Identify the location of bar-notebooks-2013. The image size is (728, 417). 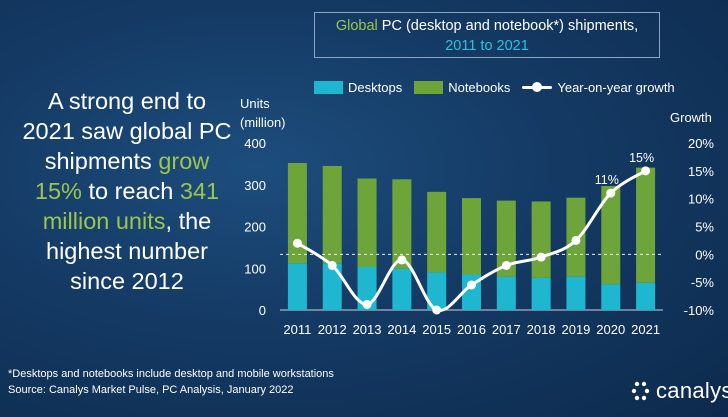
(367, 222).